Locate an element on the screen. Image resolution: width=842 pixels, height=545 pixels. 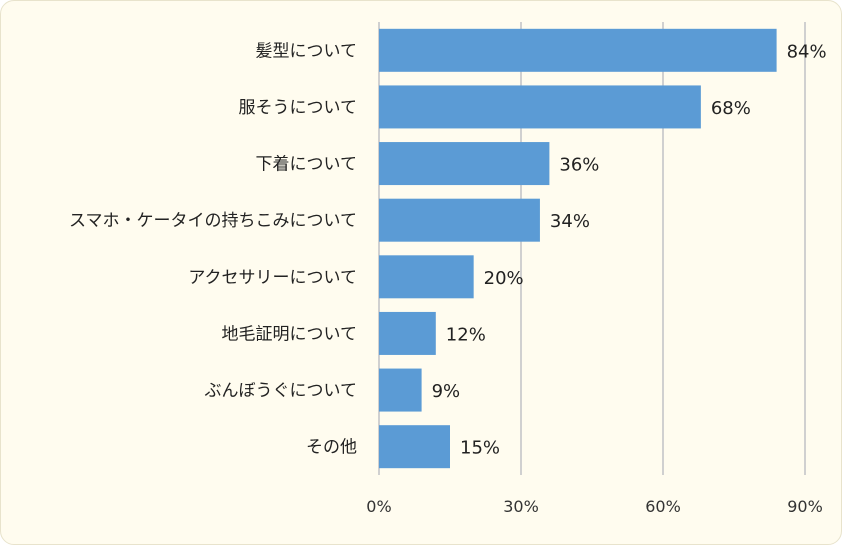
value-label-6: 12% is located at coordinates (466, 334).